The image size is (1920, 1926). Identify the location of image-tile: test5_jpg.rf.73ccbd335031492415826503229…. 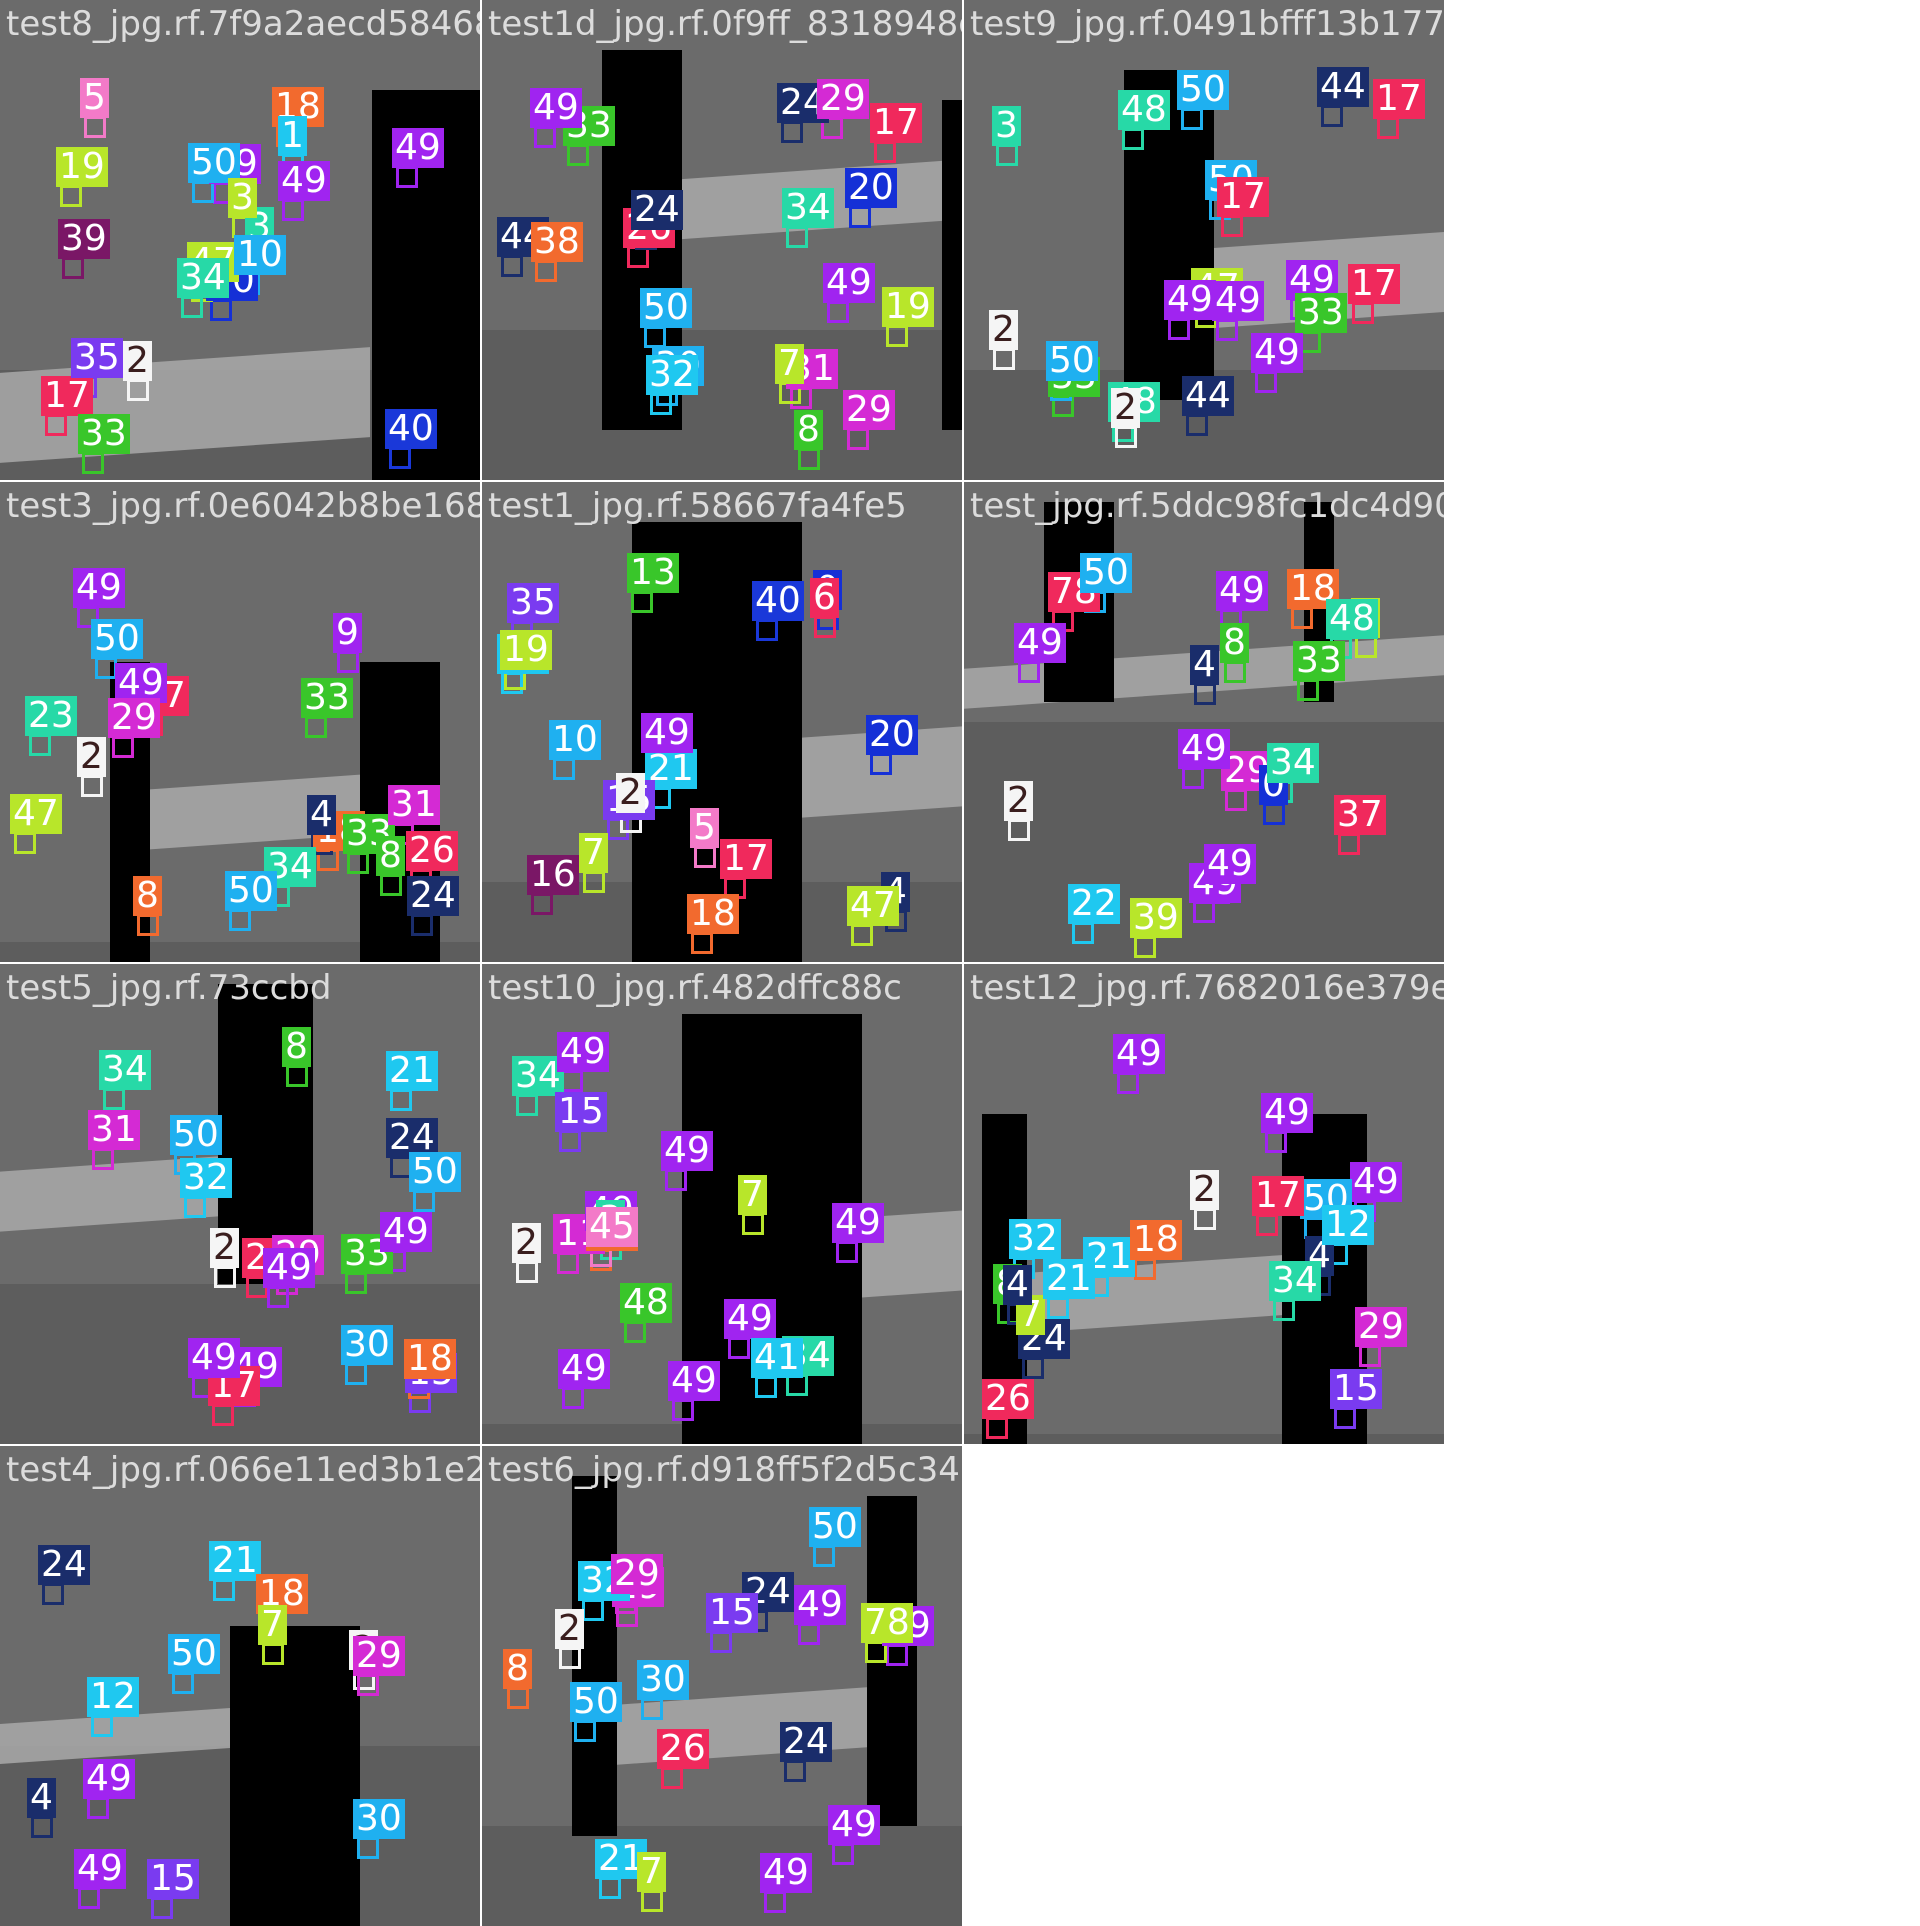
(240, 1204).